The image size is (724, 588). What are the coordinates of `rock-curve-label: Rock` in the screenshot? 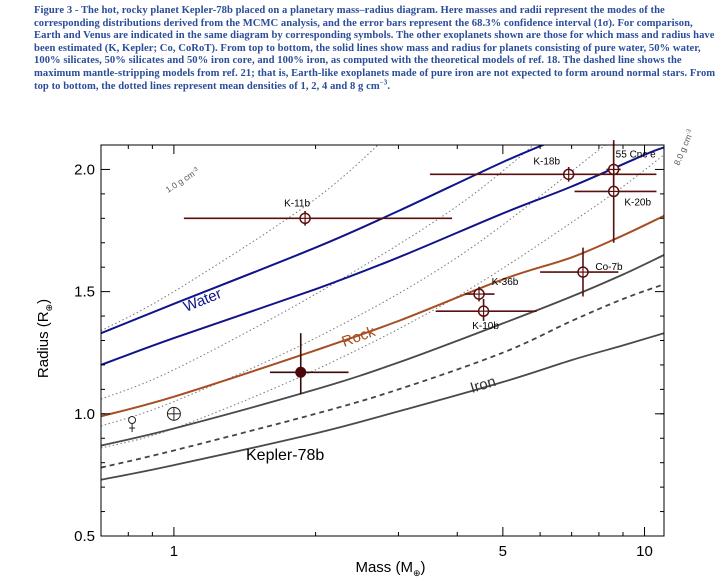 It's located at (359, 337).